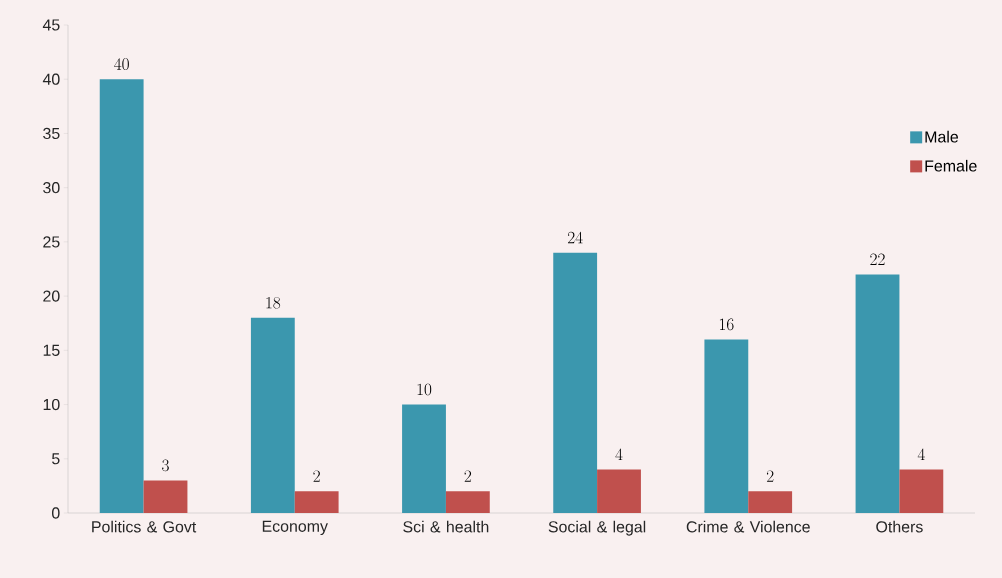  I want to click on data-label: 24, so click(575, 237).